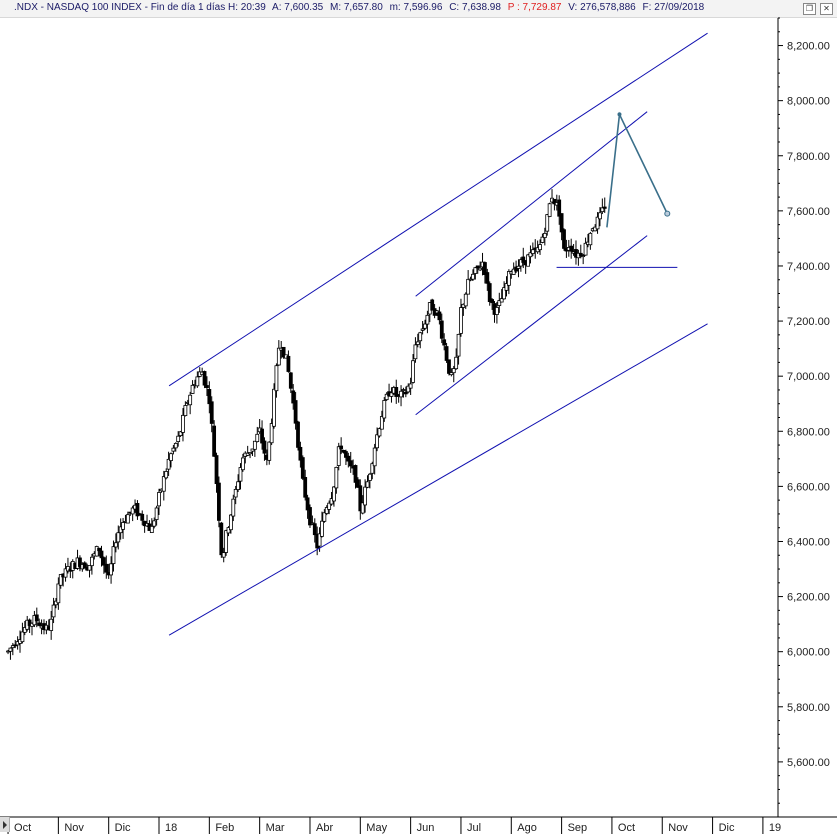  What do you see at coordinates (808, 102) in the screenshot?
I see `y-tick-label: 8,000.00` at bounding box center [808, 102].